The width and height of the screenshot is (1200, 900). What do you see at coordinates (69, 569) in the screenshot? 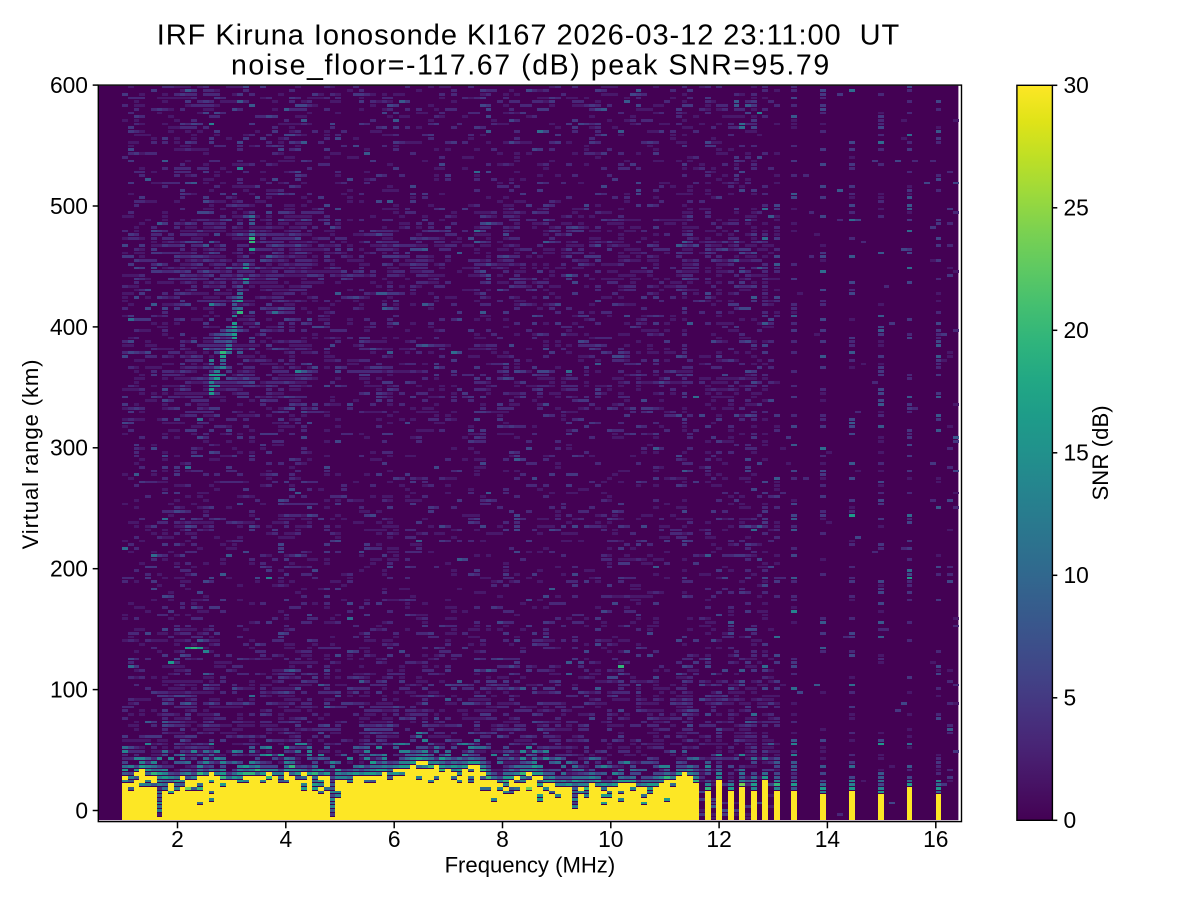
I see `svg-text: 200` at bounding box center [69, 569].